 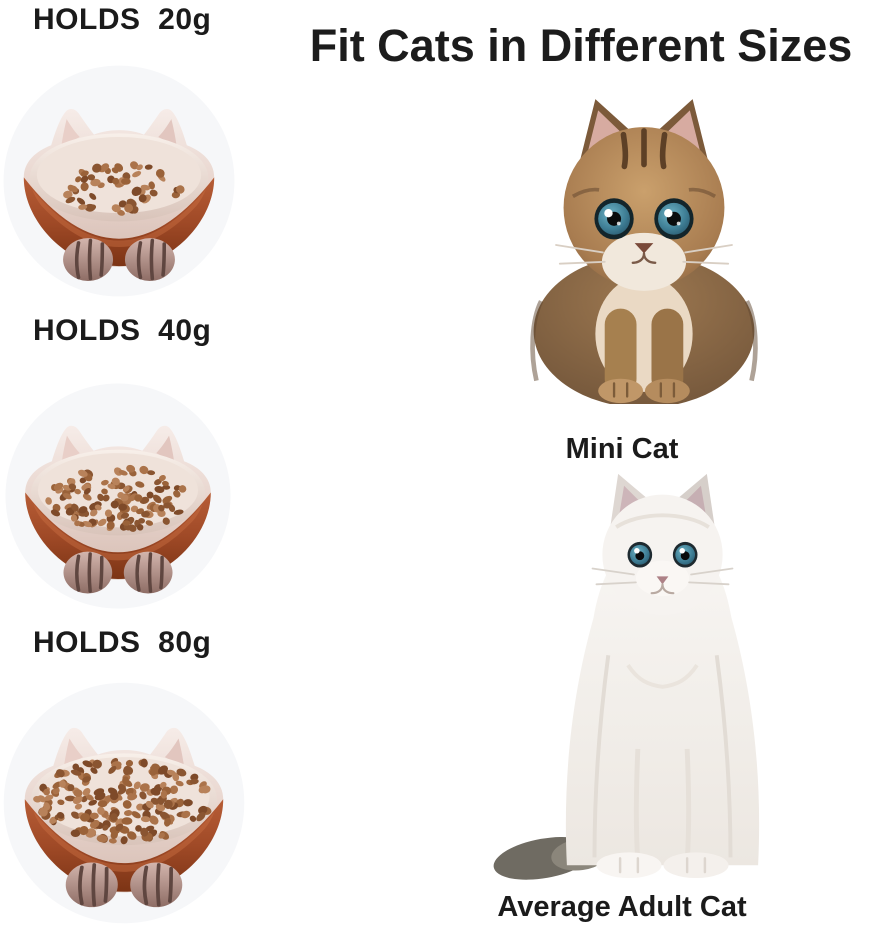 What do you see at coordinates (622, 907) in the screenshot?
I see `average-adult-cat-label: Average Adult Cat` at bounding box center [622, 907].